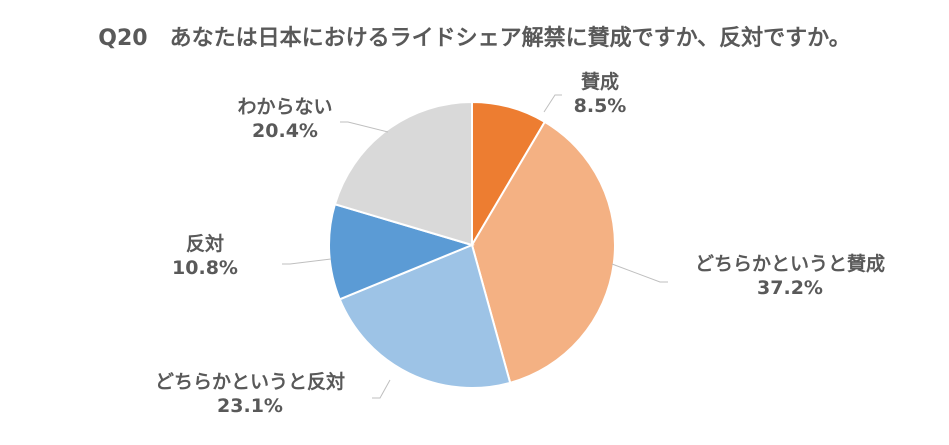 The image size is (949, 445). I want to click on slice-value-label-4: 10.8%, so click(205, 268).